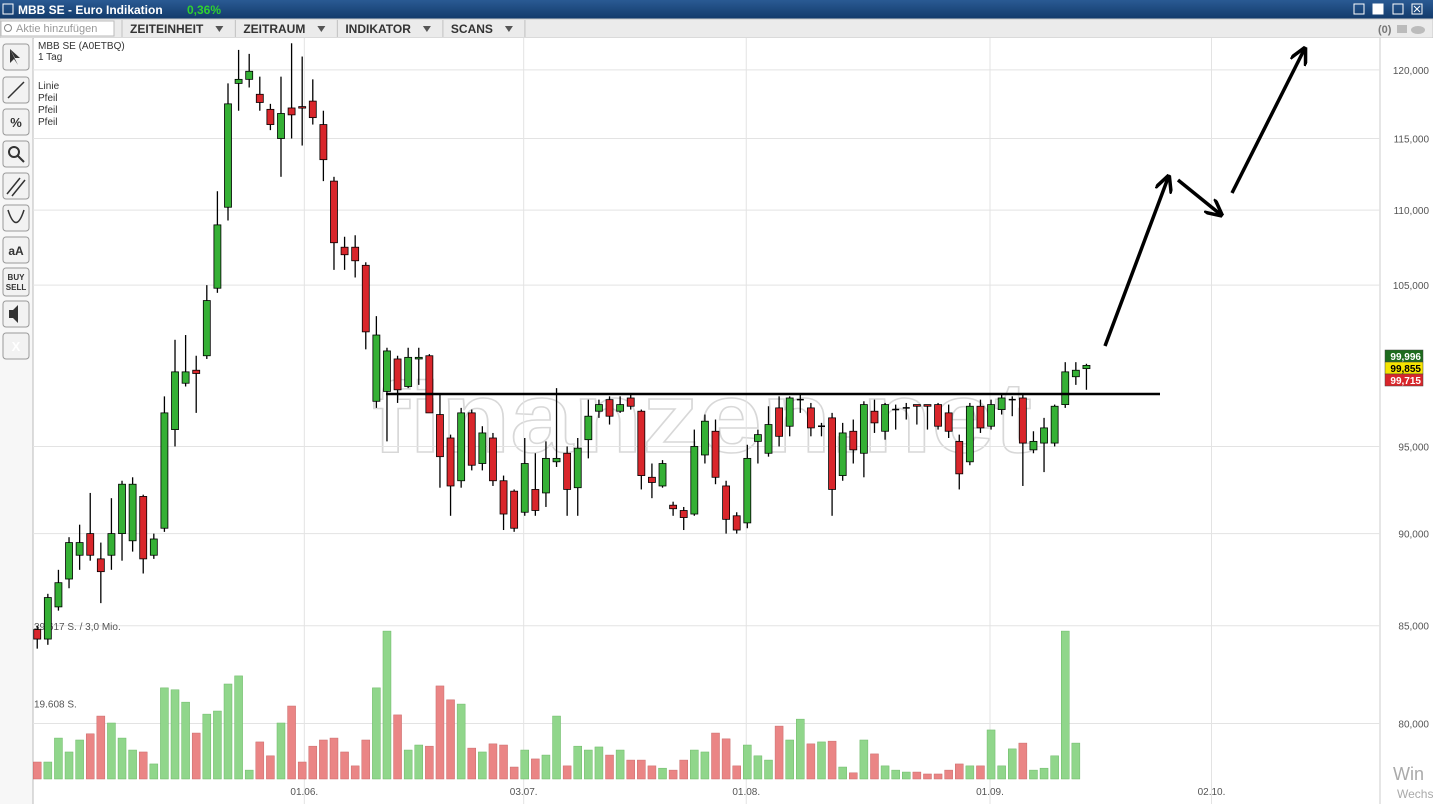  I want to click on x-tick-label: 01.08., so click(746, 792).